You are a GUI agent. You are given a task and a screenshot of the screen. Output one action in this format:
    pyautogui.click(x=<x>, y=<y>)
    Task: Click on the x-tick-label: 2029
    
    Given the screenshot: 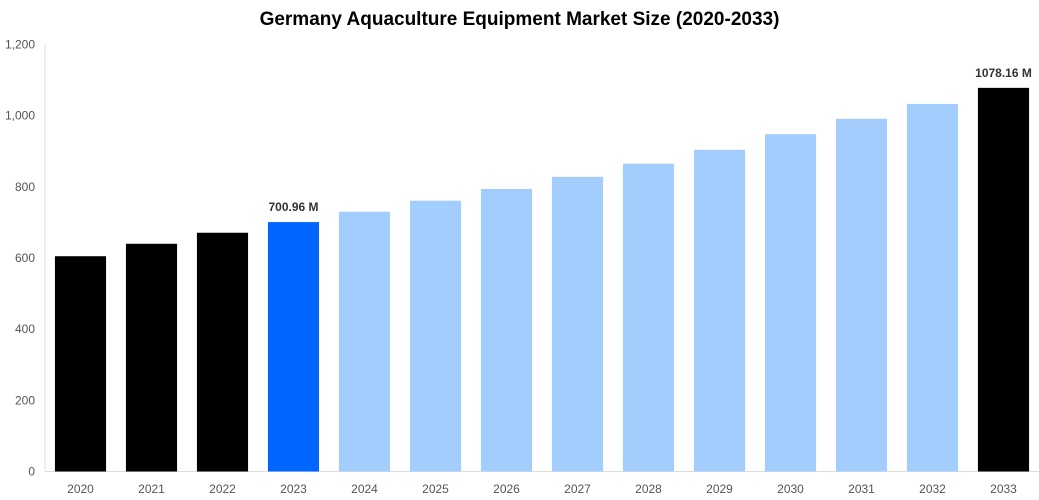 What is the action you would take?
    pyautogui.click(x=719, y=489)
    